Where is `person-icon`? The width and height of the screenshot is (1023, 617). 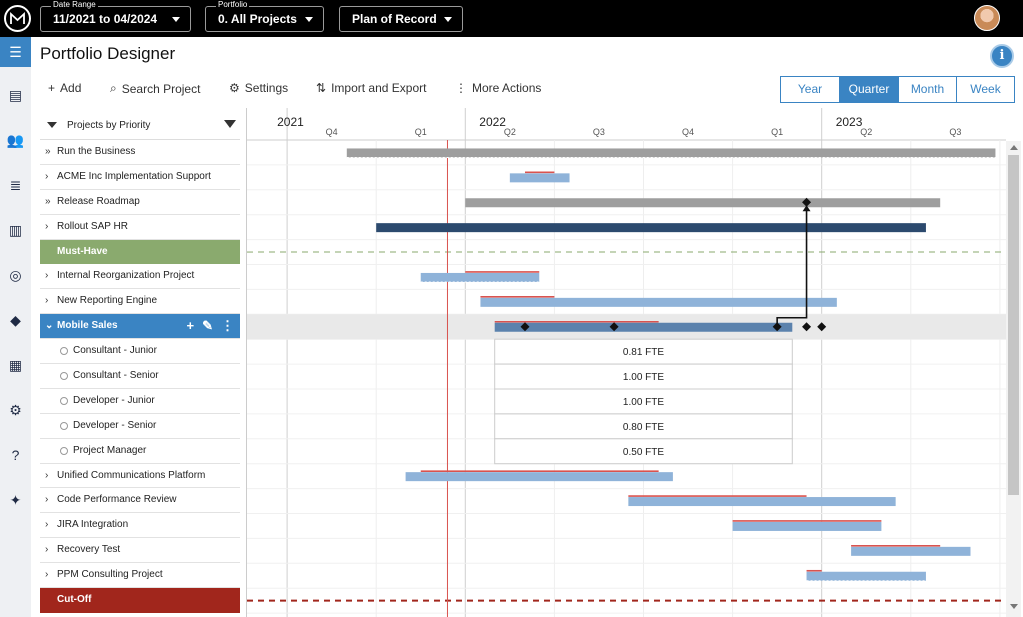 person-icon is located at coordinates (64, 425).